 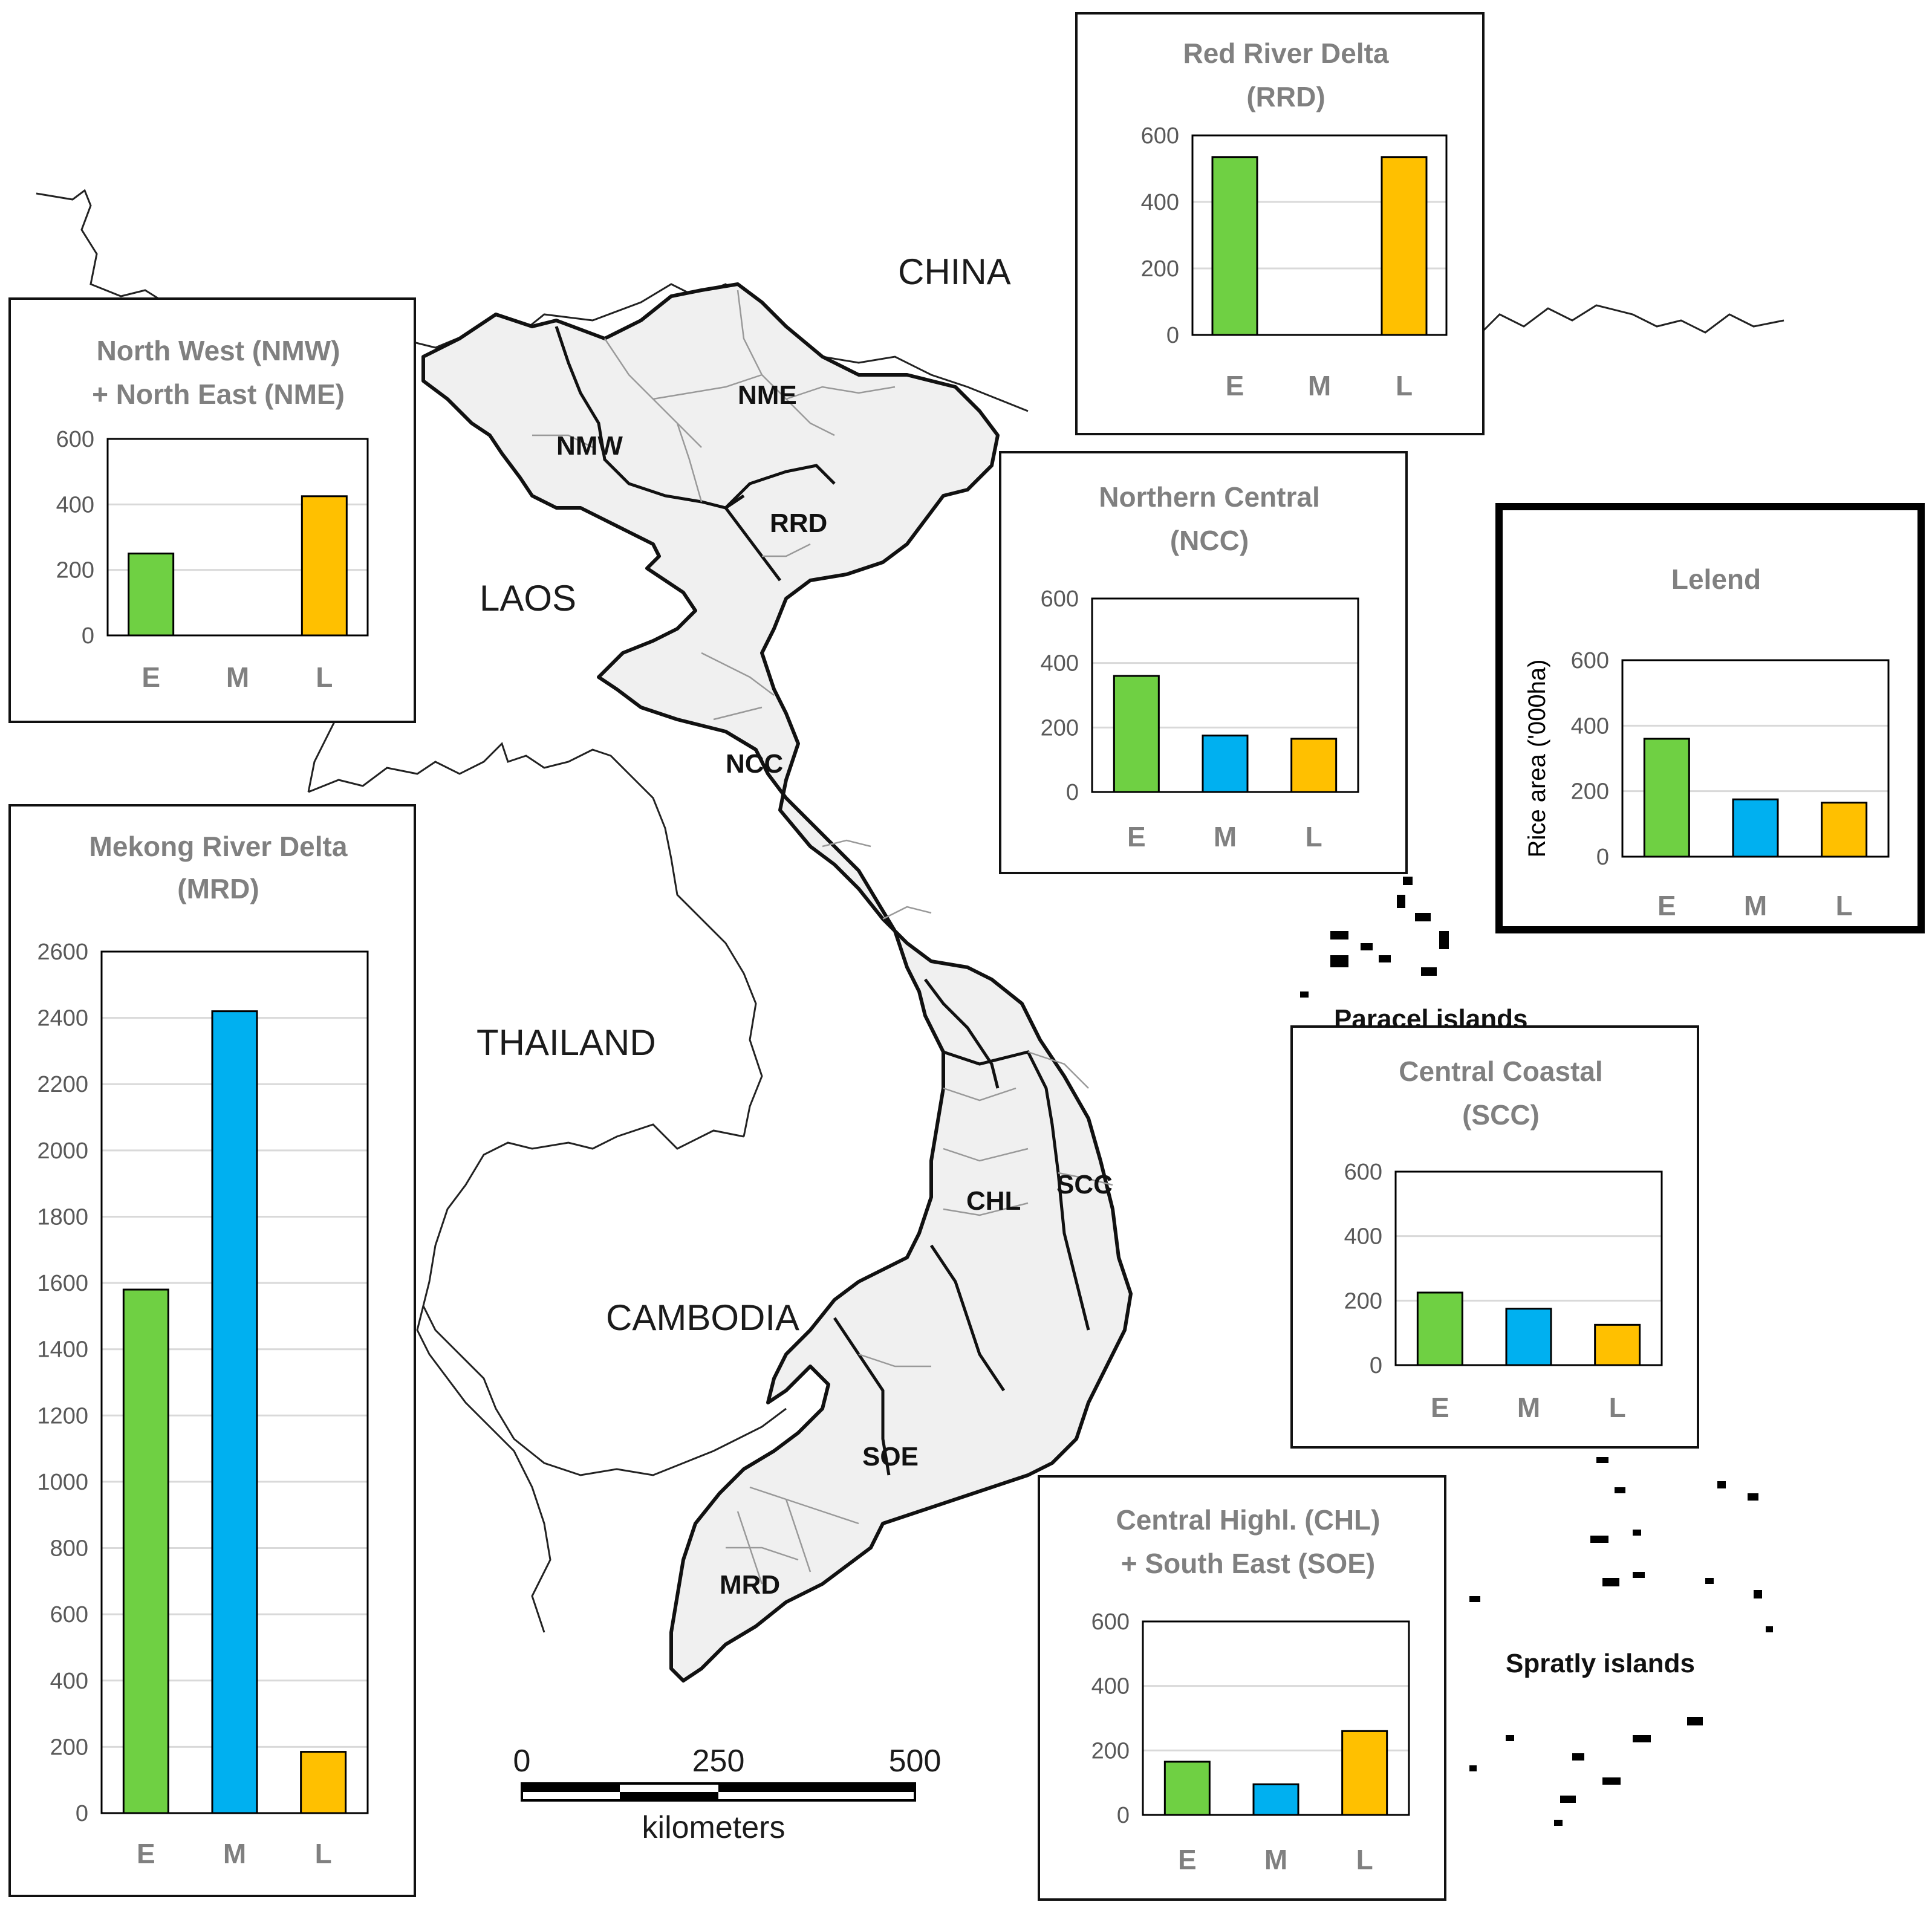 I want to click on chart-title-line: Central Highl. (CHL), so click(x=1248, y=1520).